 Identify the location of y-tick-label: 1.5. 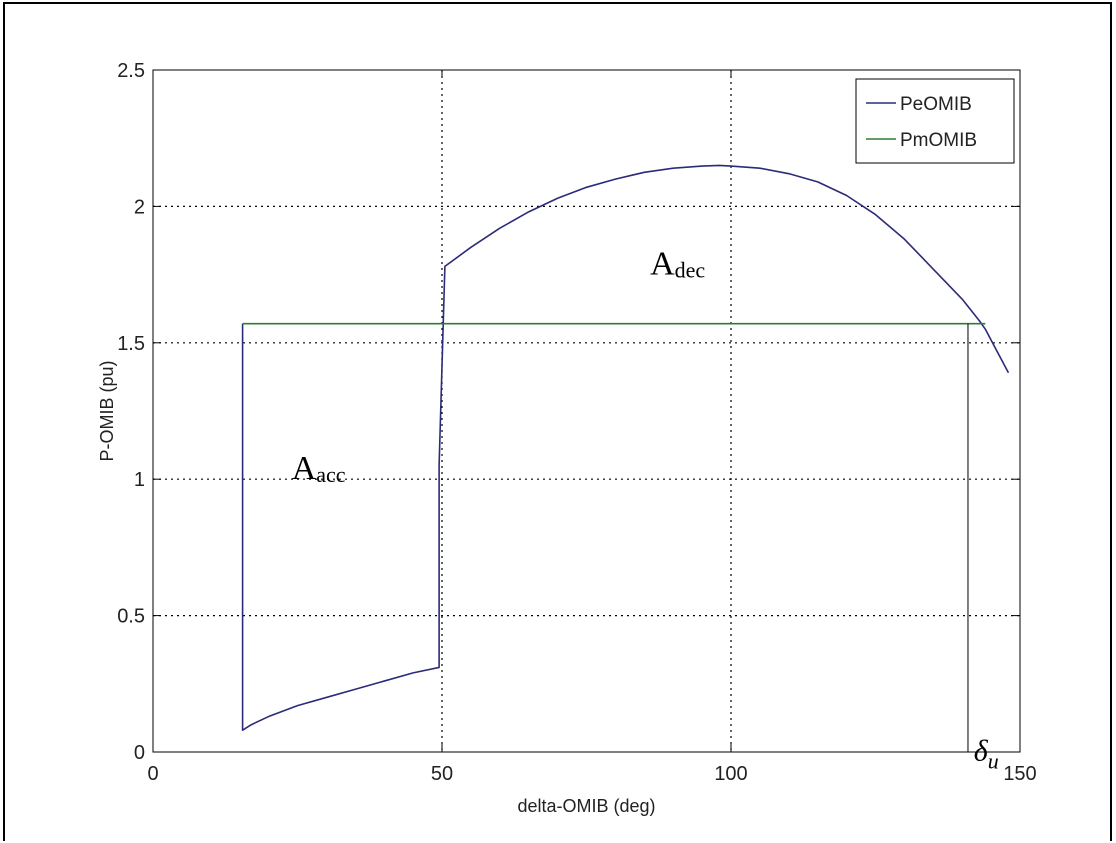
(131, 344).